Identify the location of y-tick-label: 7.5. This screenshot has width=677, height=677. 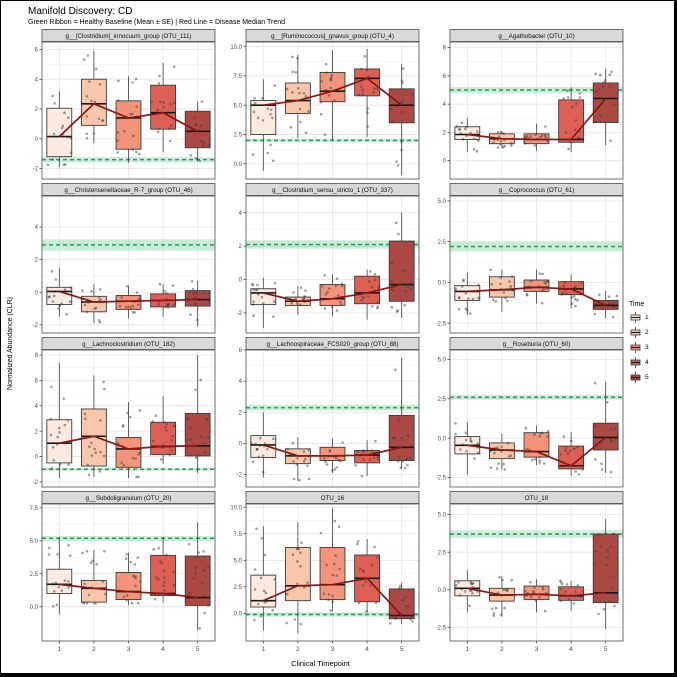
(34, 509).